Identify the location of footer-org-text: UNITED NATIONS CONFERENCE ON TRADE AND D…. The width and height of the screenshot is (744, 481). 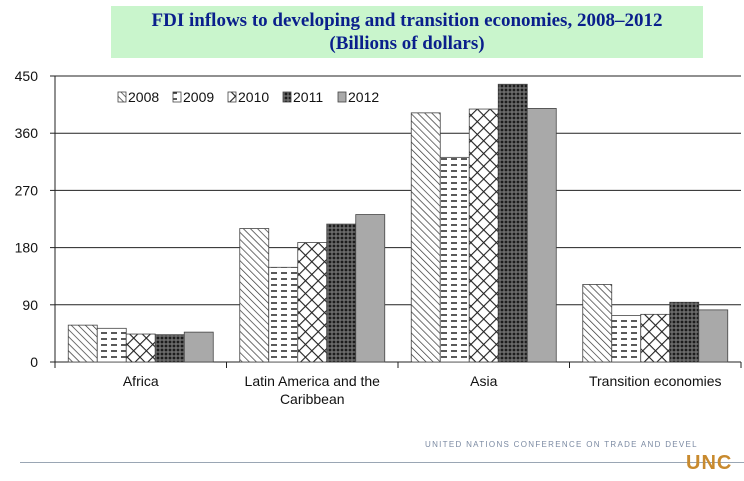
(561, 444).